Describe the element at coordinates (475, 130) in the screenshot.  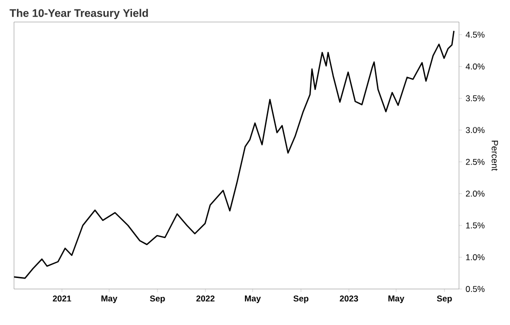
I see `y-tick-label: 3.0%` at that location.